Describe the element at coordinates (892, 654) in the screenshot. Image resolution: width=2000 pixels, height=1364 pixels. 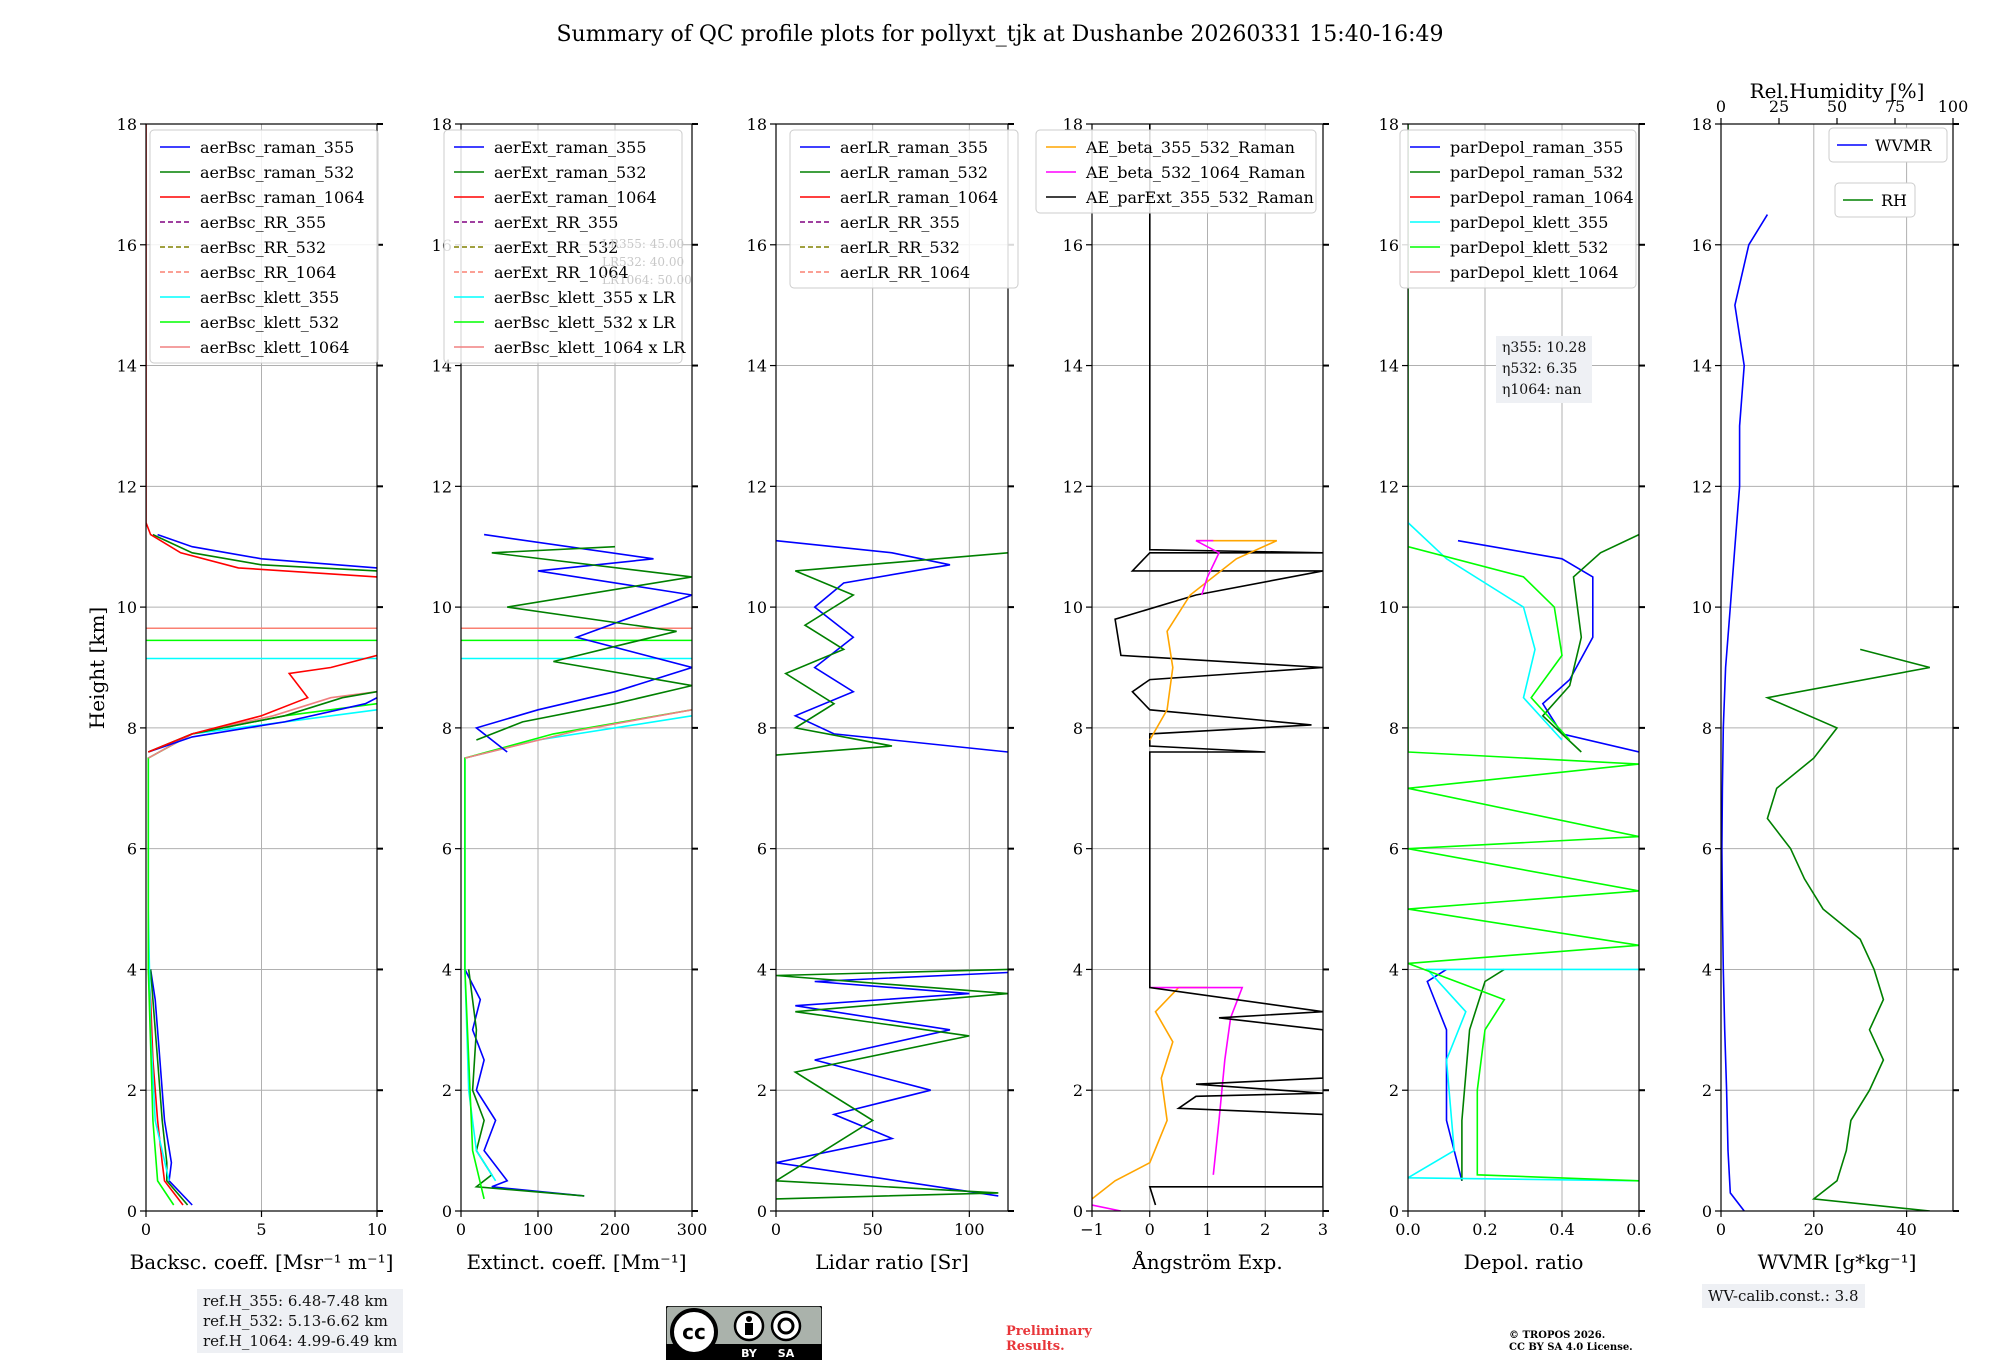
I see `series-aerLR_raman_532_cloud` at that location.